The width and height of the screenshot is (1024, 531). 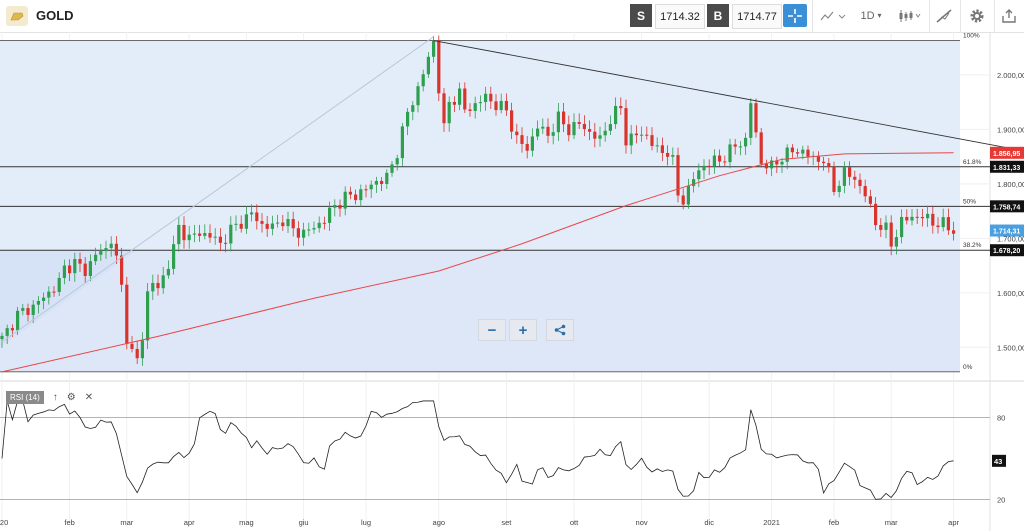 I want to click on x-tick-label: 2021, so click(x=771, y=522).